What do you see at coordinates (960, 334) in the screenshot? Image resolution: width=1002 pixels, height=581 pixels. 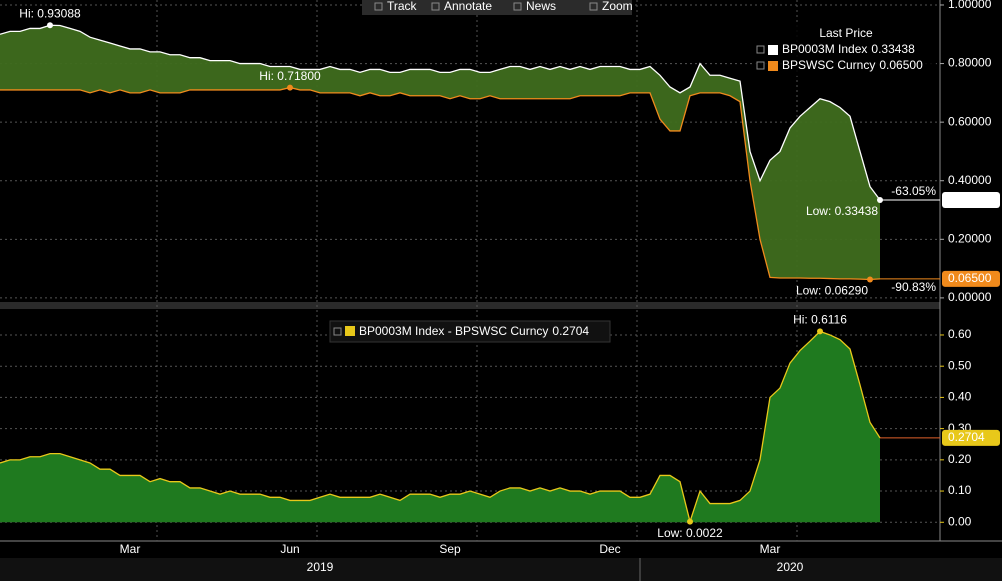 I see `y-tick-label: 0.60` at bounding box center [960, 334].